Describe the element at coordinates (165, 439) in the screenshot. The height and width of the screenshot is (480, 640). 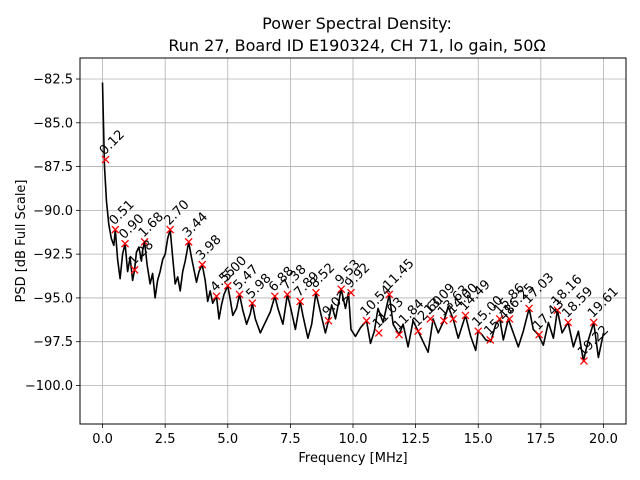
I see `x-tick-label: 2.5` at that location.